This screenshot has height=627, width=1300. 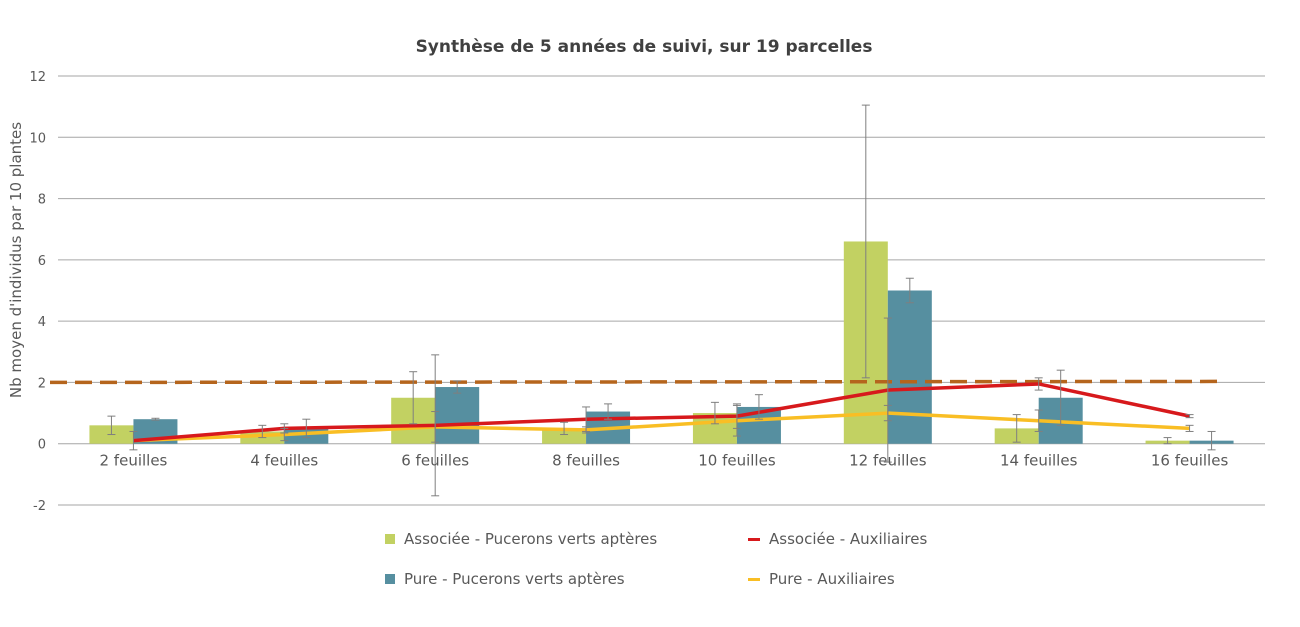 I want to click on legend-label: Pure - Pucerons verts aptères, so click(x=514, y=579).